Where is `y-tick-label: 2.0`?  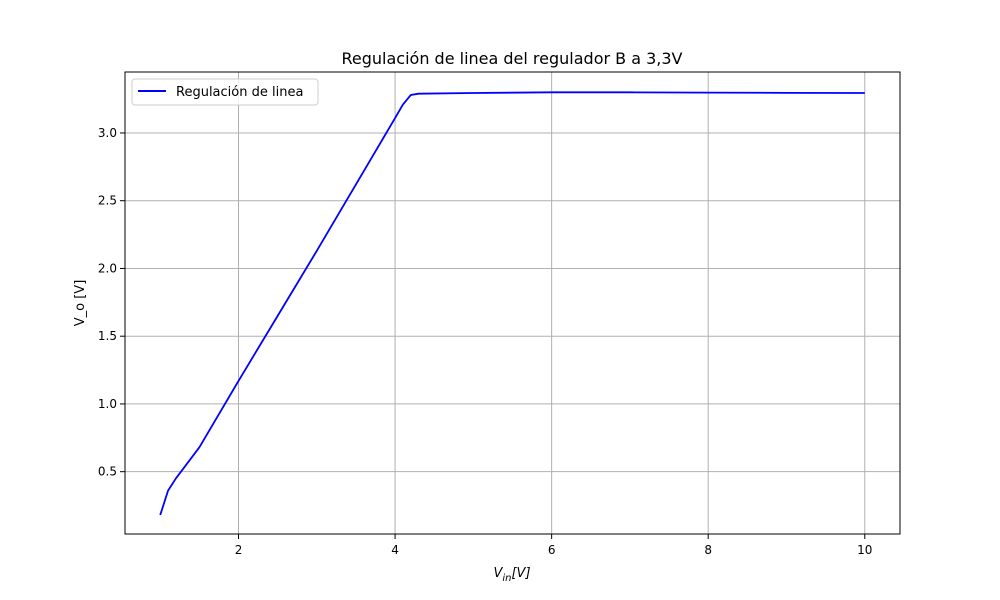
y-tick-label: 2.0 is located at coordinates (107, 268).